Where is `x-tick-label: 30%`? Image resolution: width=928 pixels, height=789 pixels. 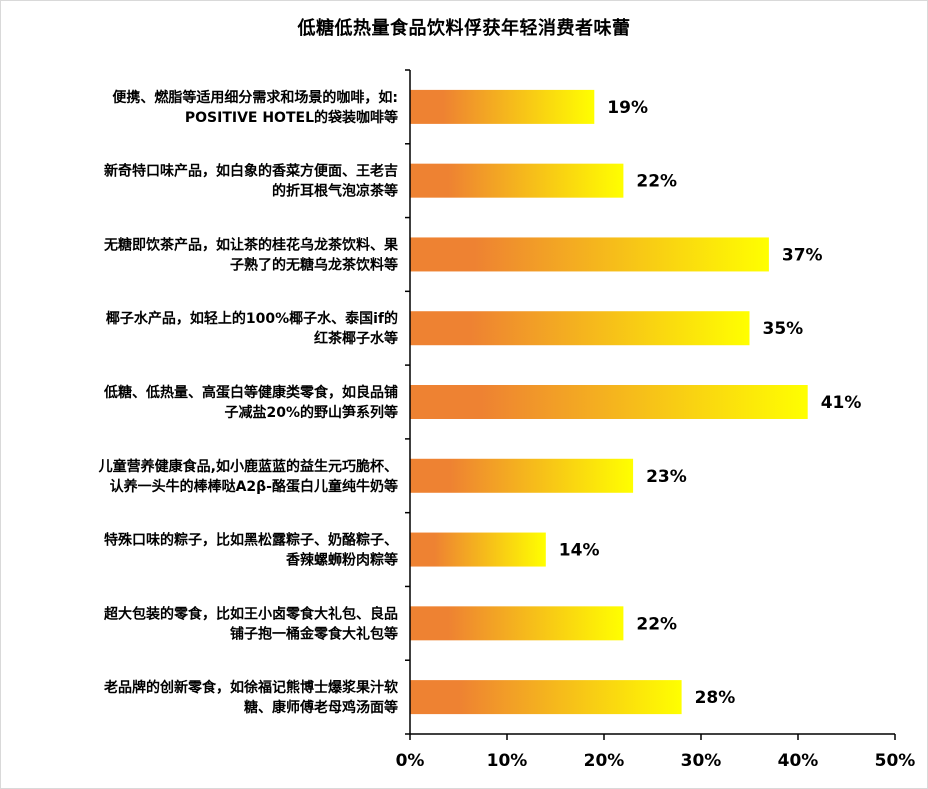
x-tick-label: 30% is located at coordinates (701, 761).